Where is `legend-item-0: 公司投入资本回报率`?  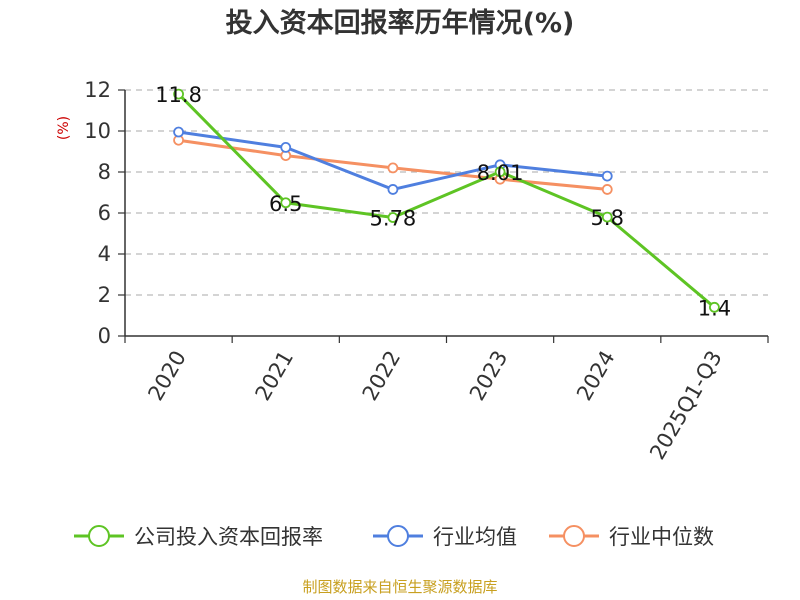
legend-item-0: 公司投入资本回报率 is located at coordinates (198, 537).